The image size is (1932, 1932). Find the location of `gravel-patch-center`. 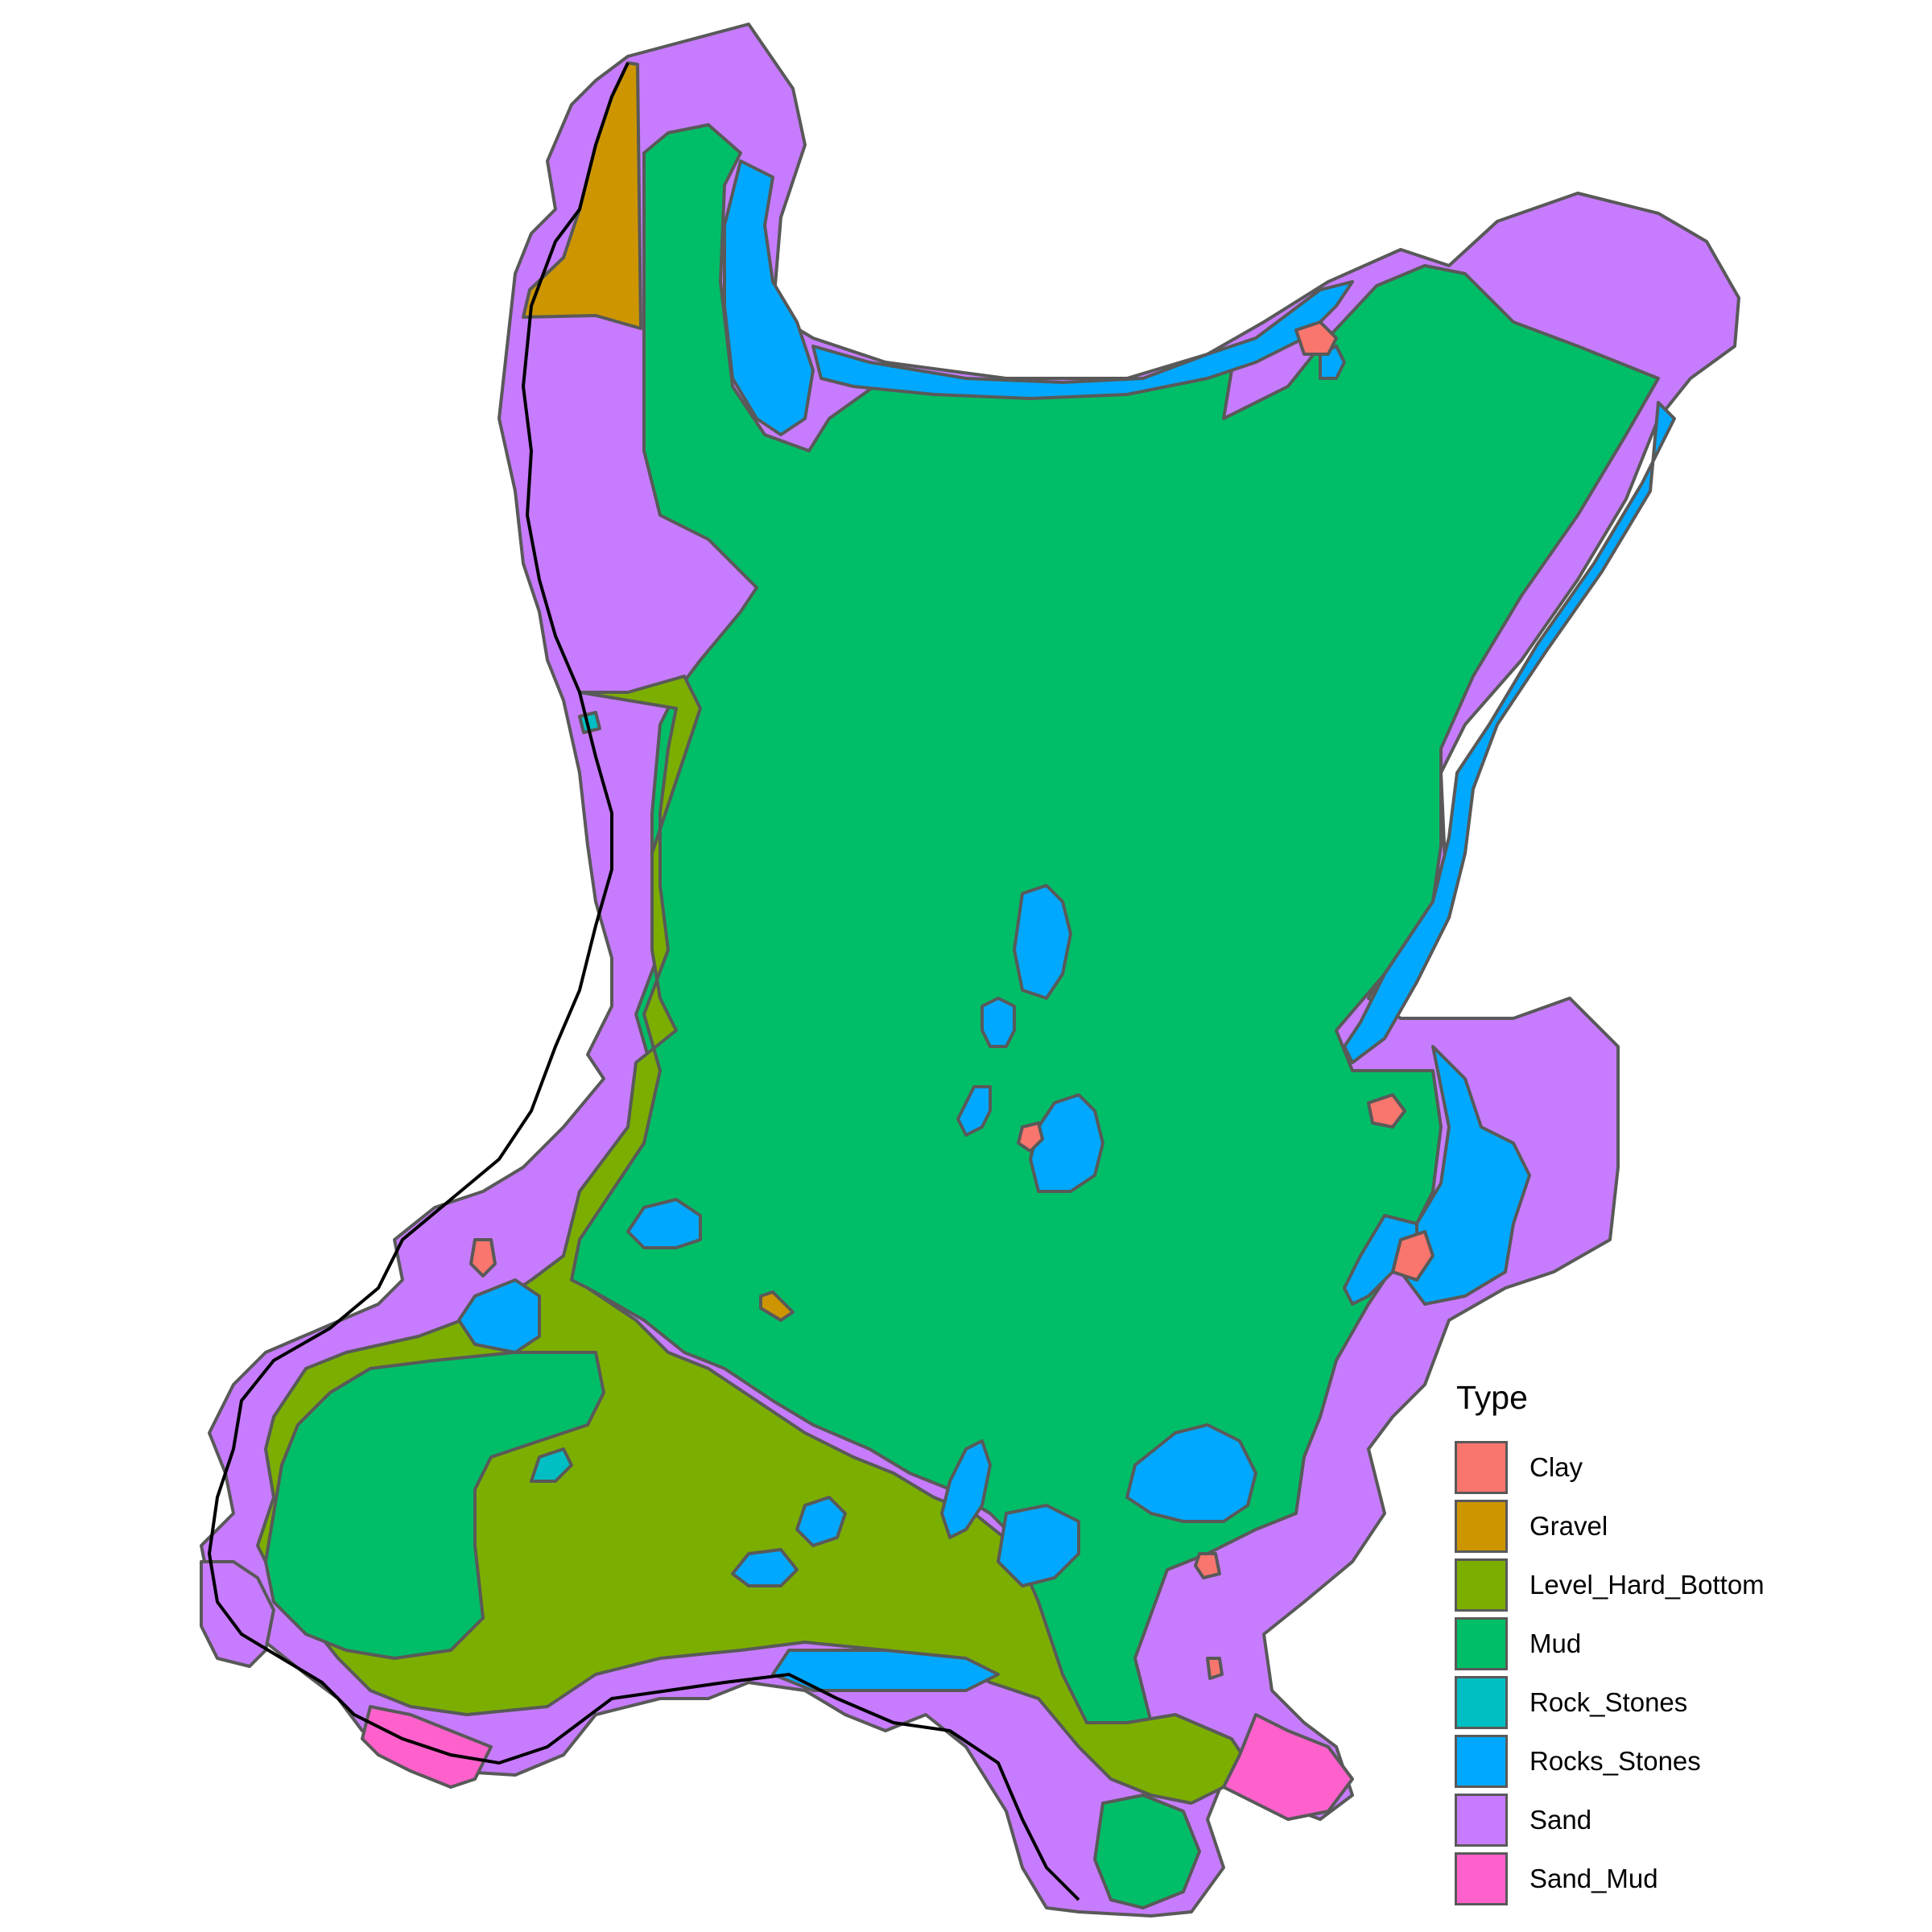

gravel-patch-center is located at coordinates (777, 1306).